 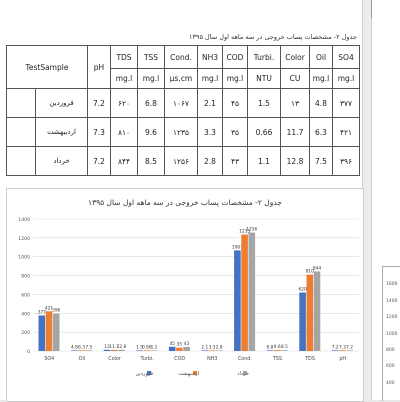 I want to click on row-label: فروردین, so click(x=61, y=103).